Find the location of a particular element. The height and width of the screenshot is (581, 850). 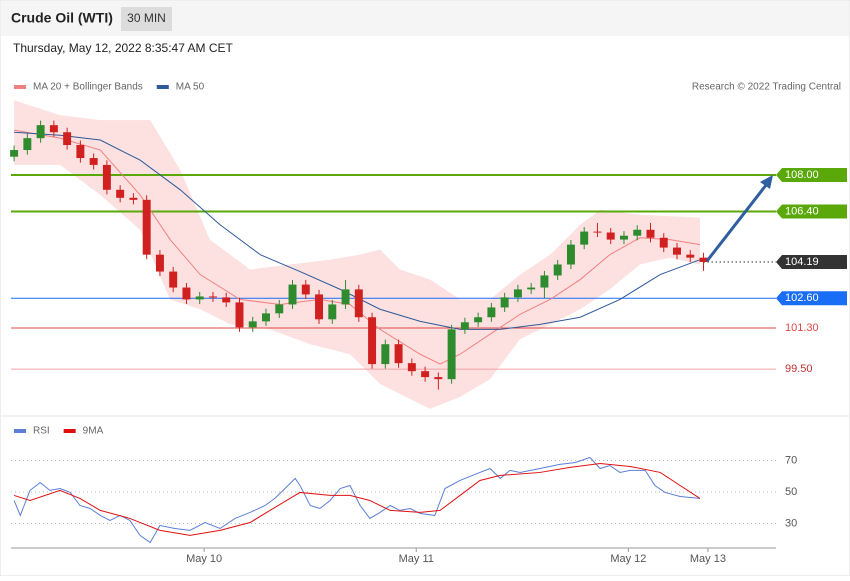

level-label: 104.19 is located at coordinates (802, 262).